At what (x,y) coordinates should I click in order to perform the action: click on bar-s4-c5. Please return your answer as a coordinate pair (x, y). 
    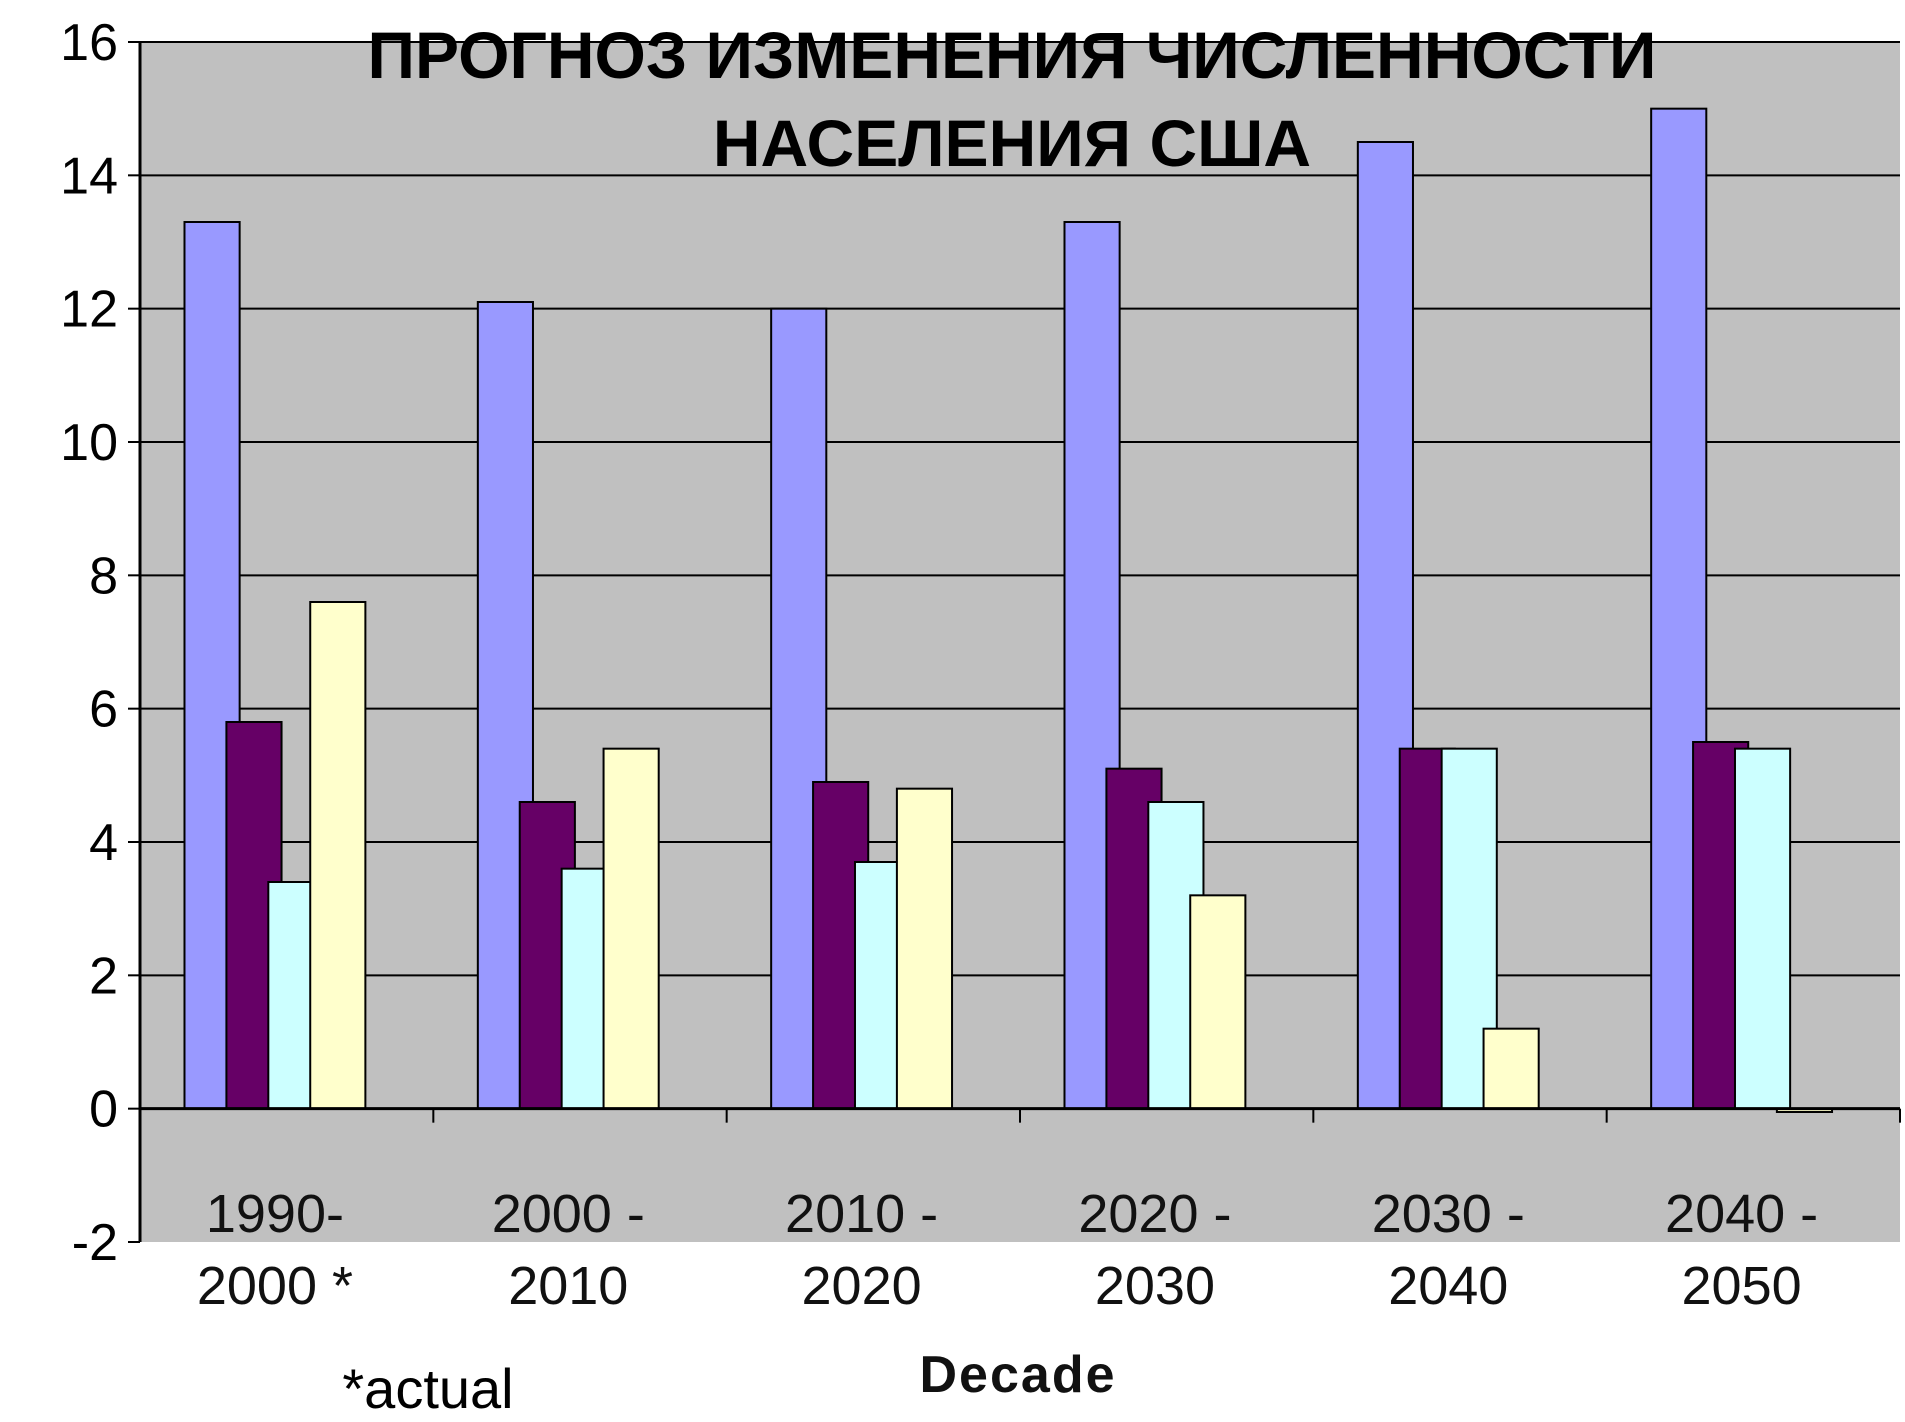
    Looking at the image, I should click on (1511, 1068).